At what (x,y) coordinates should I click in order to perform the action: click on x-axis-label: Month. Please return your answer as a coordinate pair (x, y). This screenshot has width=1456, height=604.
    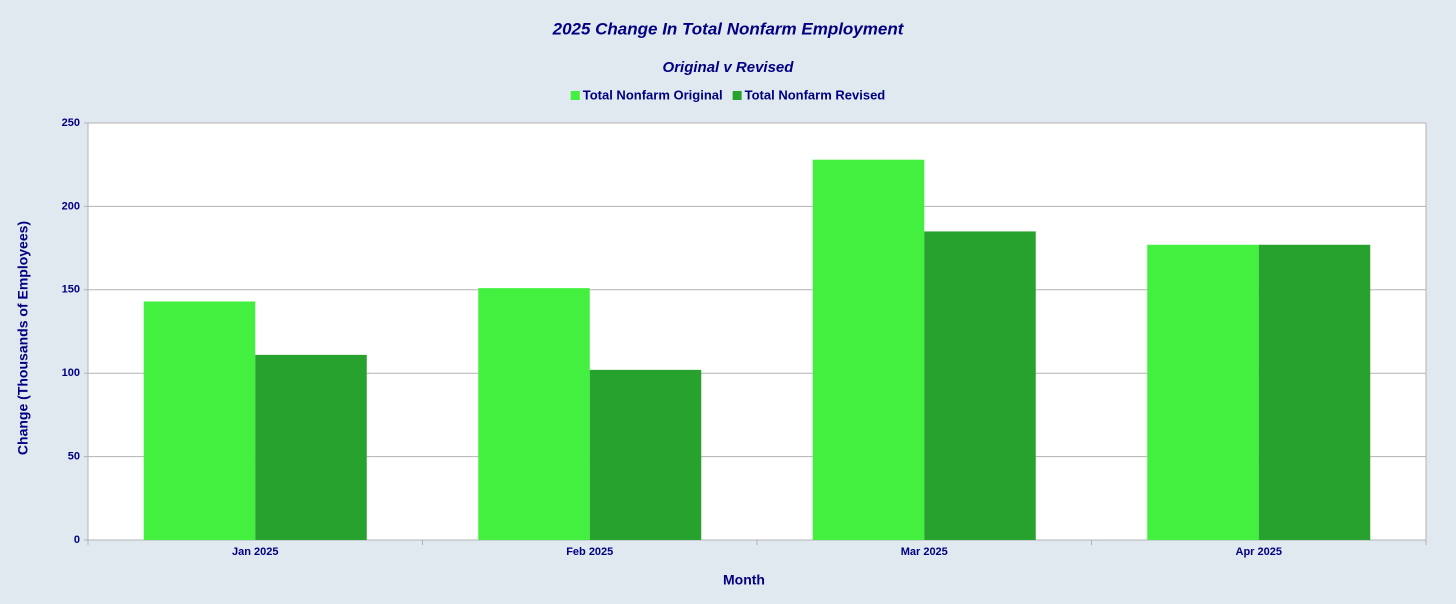
    Looking at the image, I should click on (744, 580).